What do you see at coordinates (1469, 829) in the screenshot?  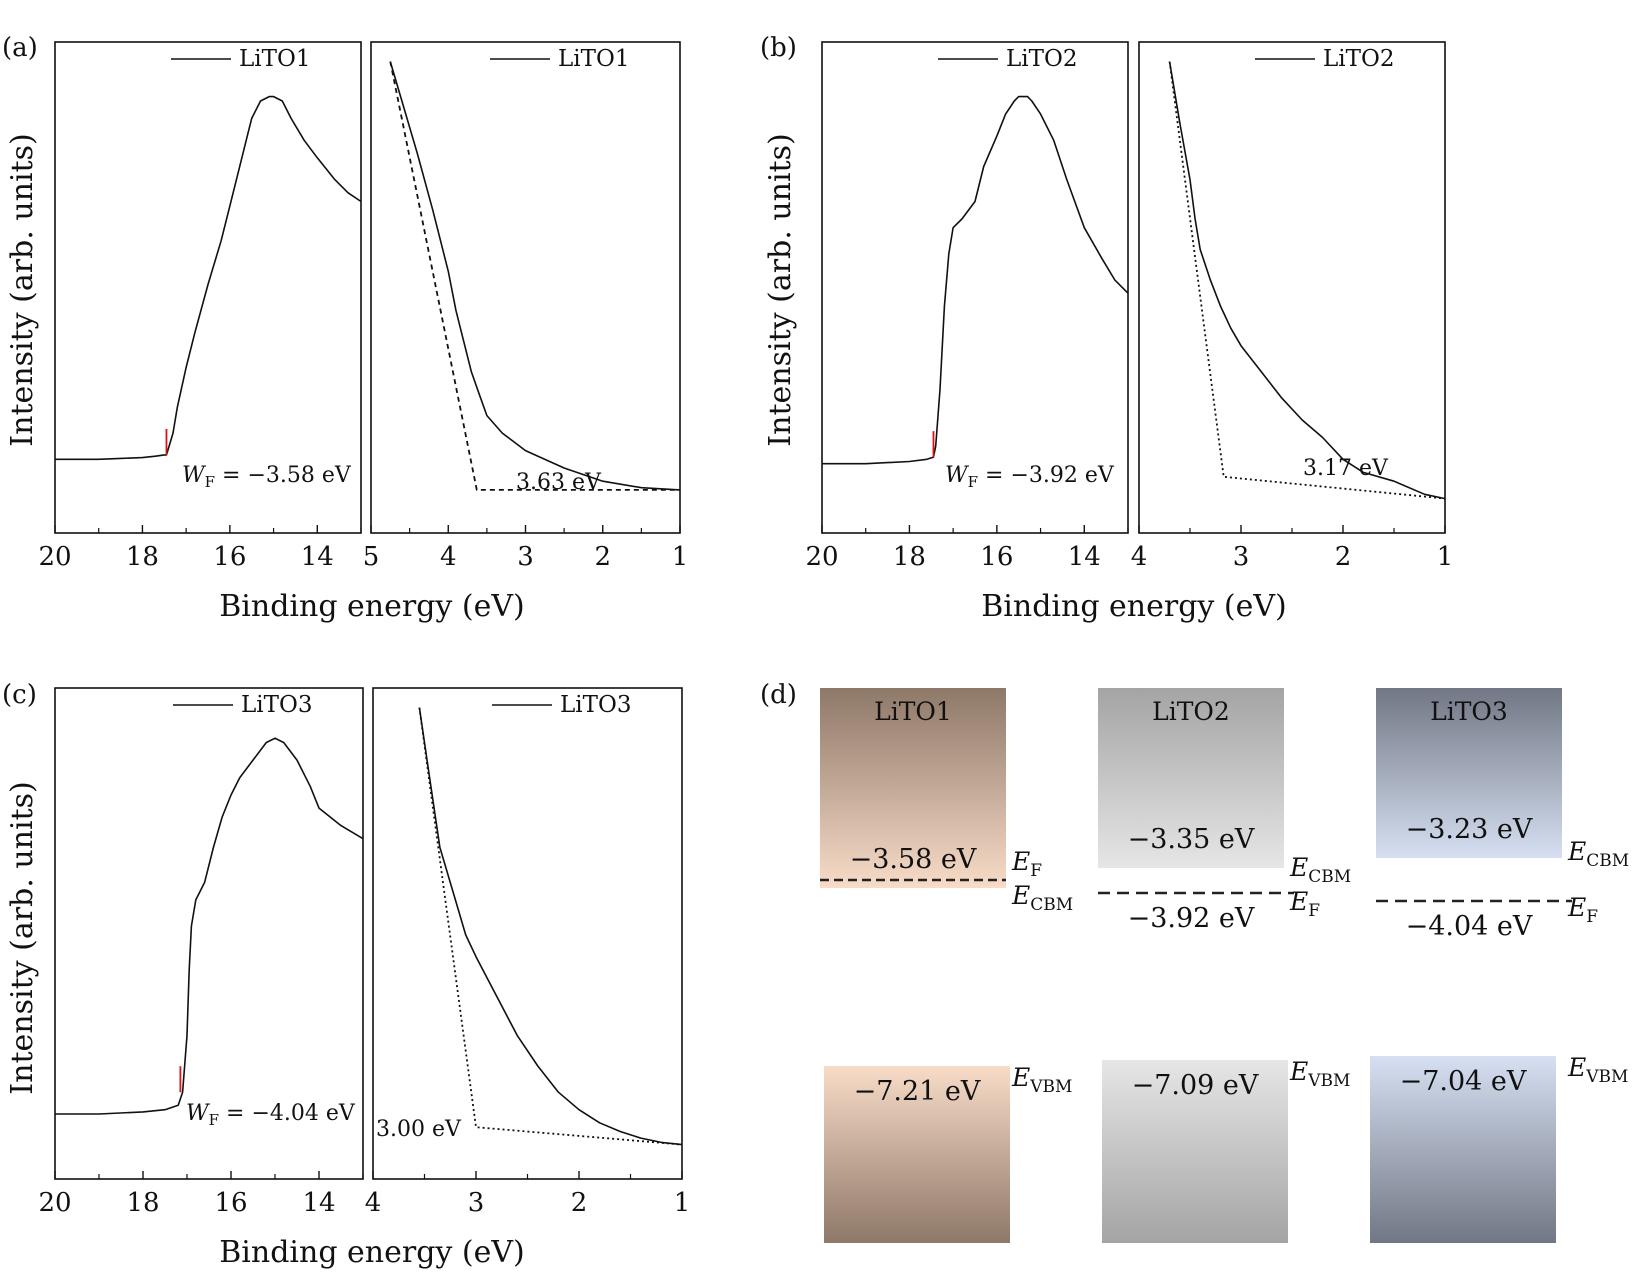 I see `cbm-value: −3.23 eV` at bounding box center [1469, 829].